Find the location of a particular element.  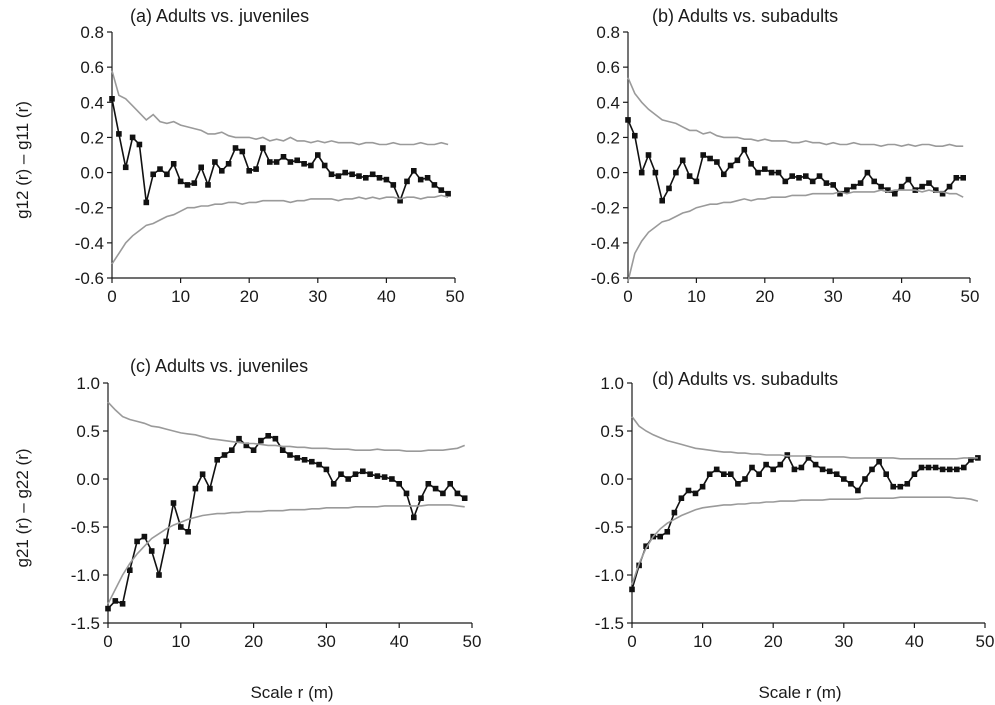

y-tick-label: -0.6 is located at coordinates (605, 278).